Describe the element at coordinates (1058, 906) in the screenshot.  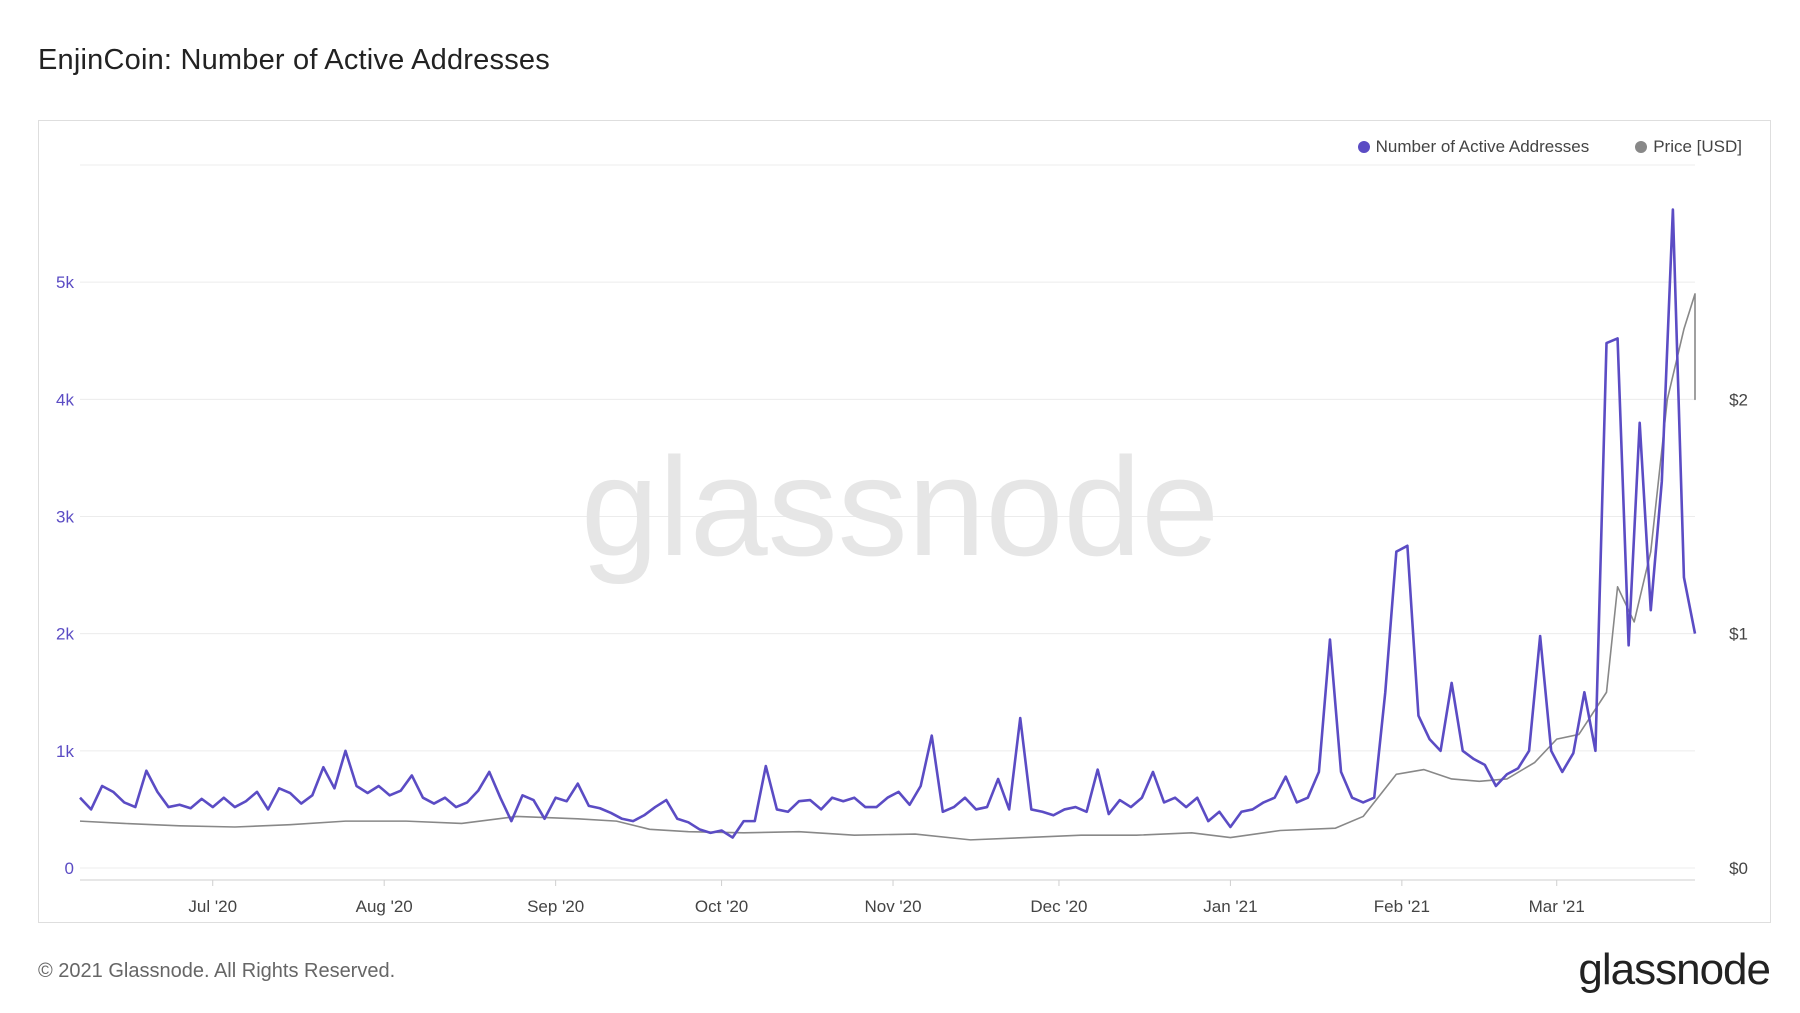
I see `x-tick-label: Dec '20` at that location.